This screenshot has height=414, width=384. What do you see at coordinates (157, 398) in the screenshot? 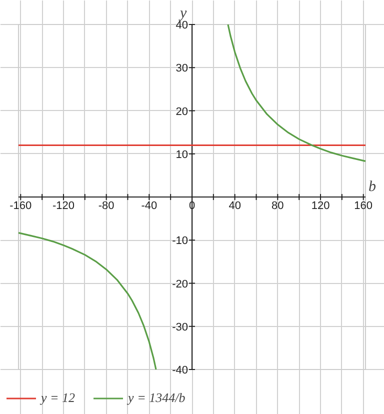
I see `legend-label: y = 1344/b` at bounding box center [157, 398].